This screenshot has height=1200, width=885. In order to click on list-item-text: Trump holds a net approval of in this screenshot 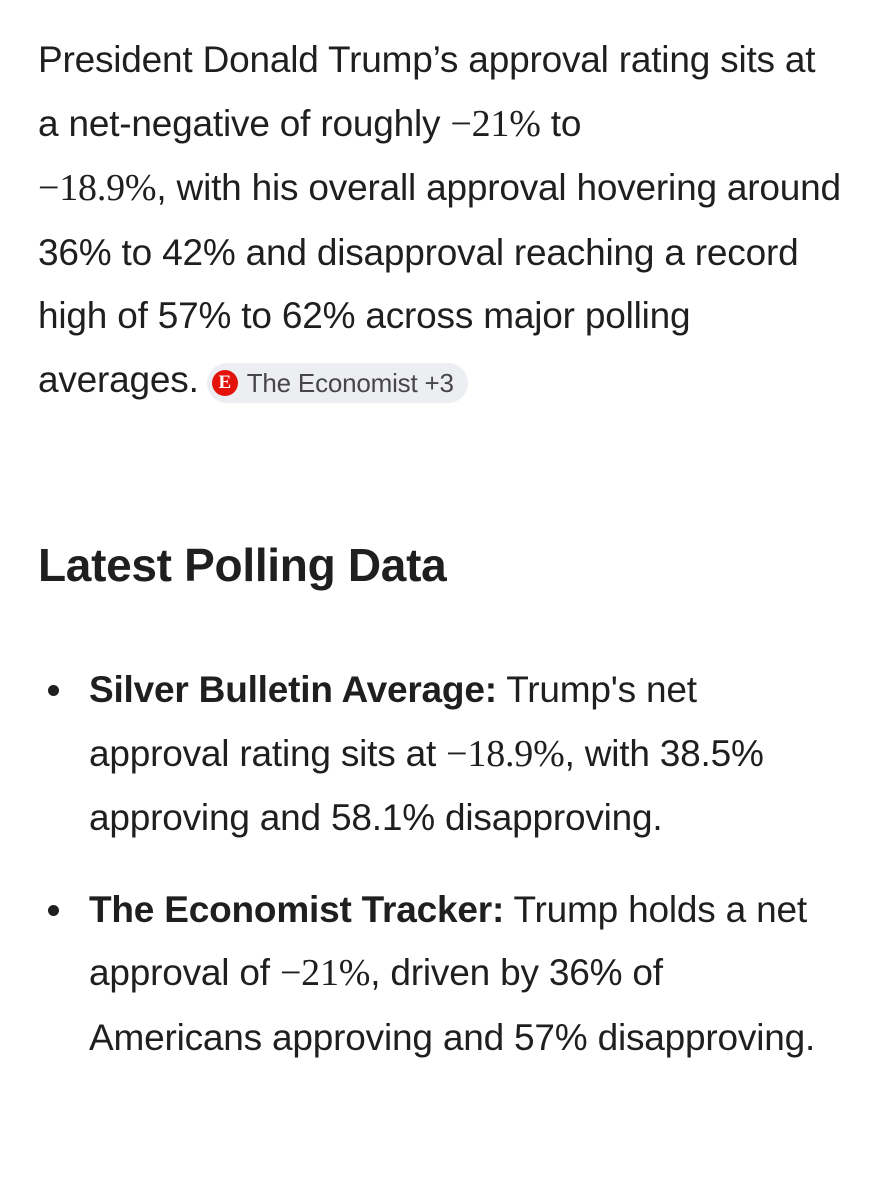, I will do `click(448, 941)`.